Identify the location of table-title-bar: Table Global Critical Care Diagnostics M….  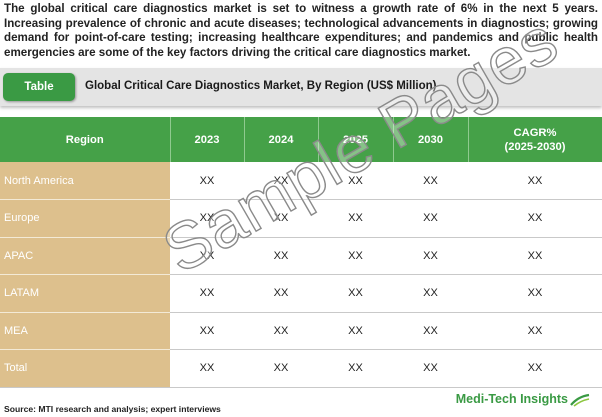
(301, 87).